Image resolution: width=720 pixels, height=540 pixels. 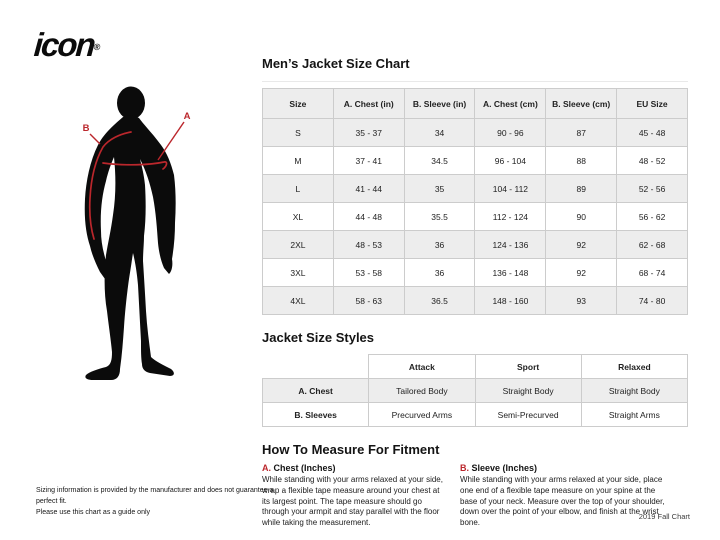 I want to click on size-chart-cell: 37 - 41, so click(x=368, y=160).